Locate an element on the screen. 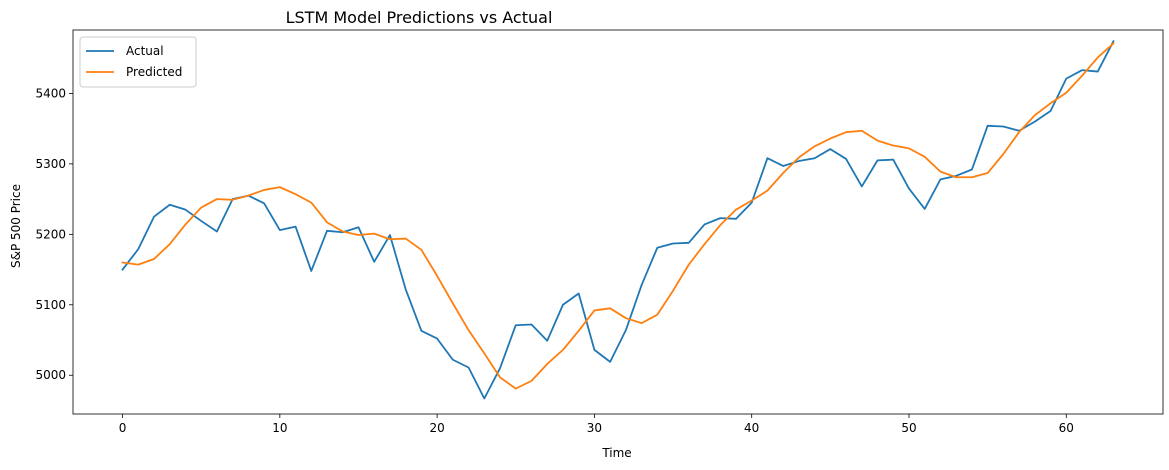 This screenshot has width=1169, height=470. chart-title: LSTM Model Predictions vs Actual is located at coordinates (419, 17).